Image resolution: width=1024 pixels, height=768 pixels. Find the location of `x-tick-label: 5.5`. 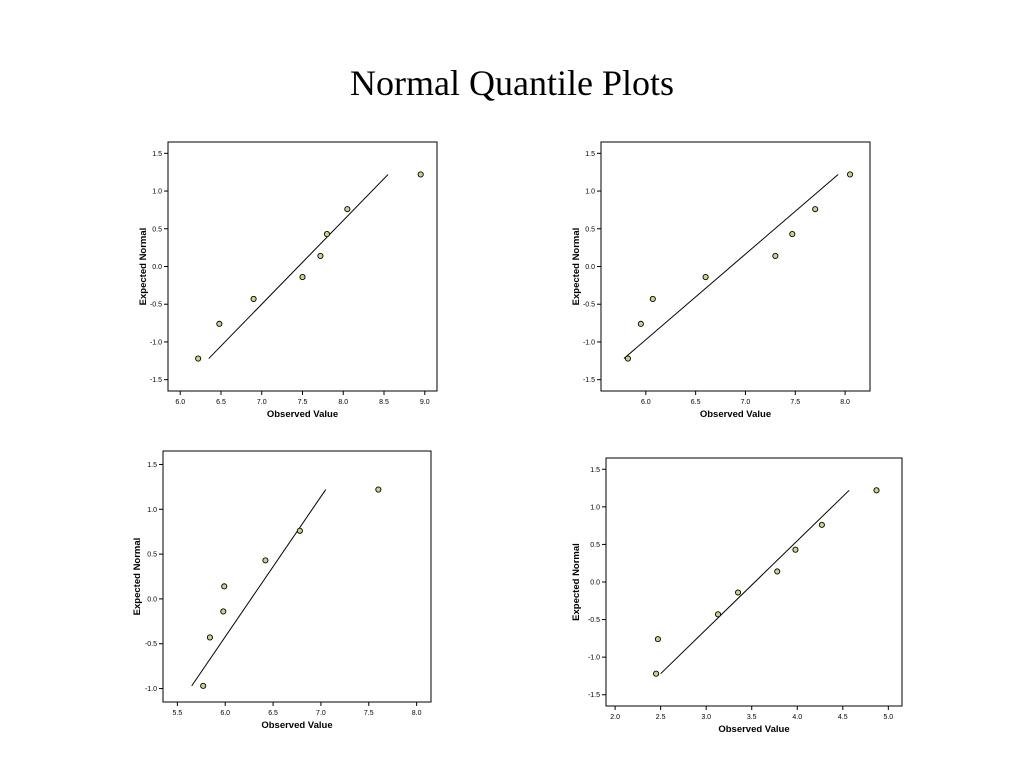

x-tick-label: 5.5 is located at coordinates (177, 713).